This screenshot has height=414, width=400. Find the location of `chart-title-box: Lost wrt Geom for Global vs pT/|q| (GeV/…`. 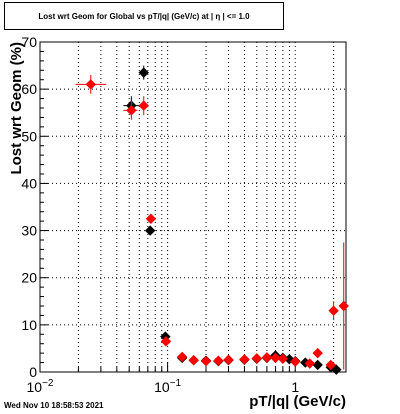

chart-title-box: Lost wrt Geom for Global vs pT/|q| (GeV/… is located at coordinates (144, 16).